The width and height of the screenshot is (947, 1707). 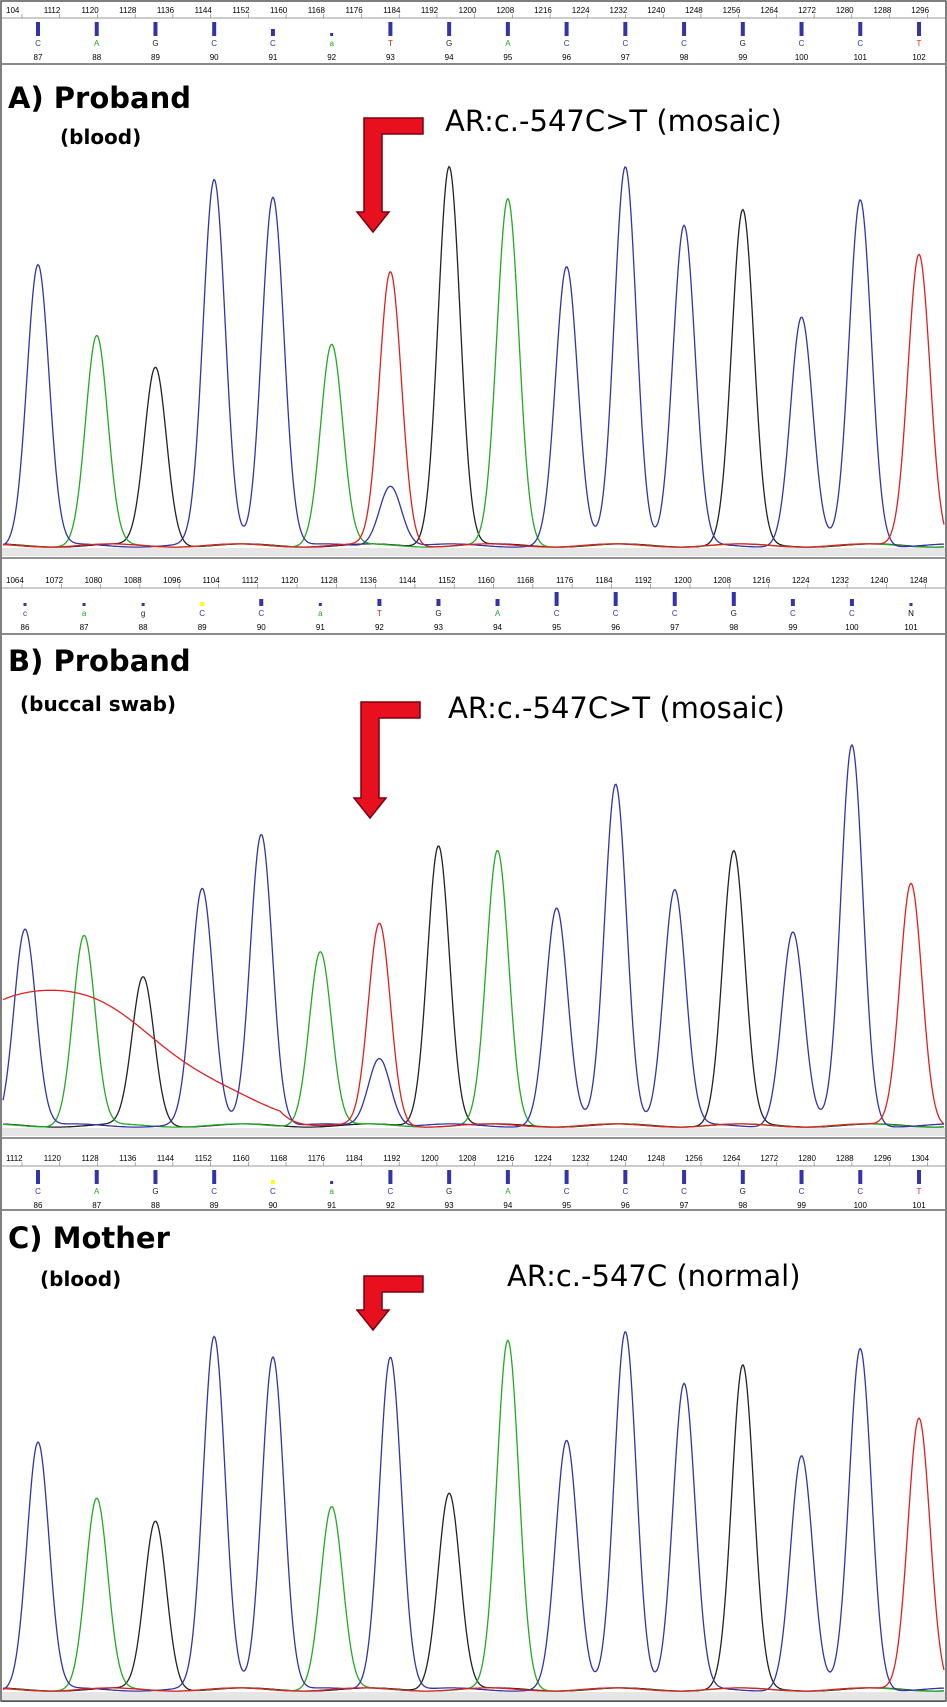 What do you see at coordinates (96, 57) in the screenshot?
I see `base-position: 88` at bounding box center [96, 57].